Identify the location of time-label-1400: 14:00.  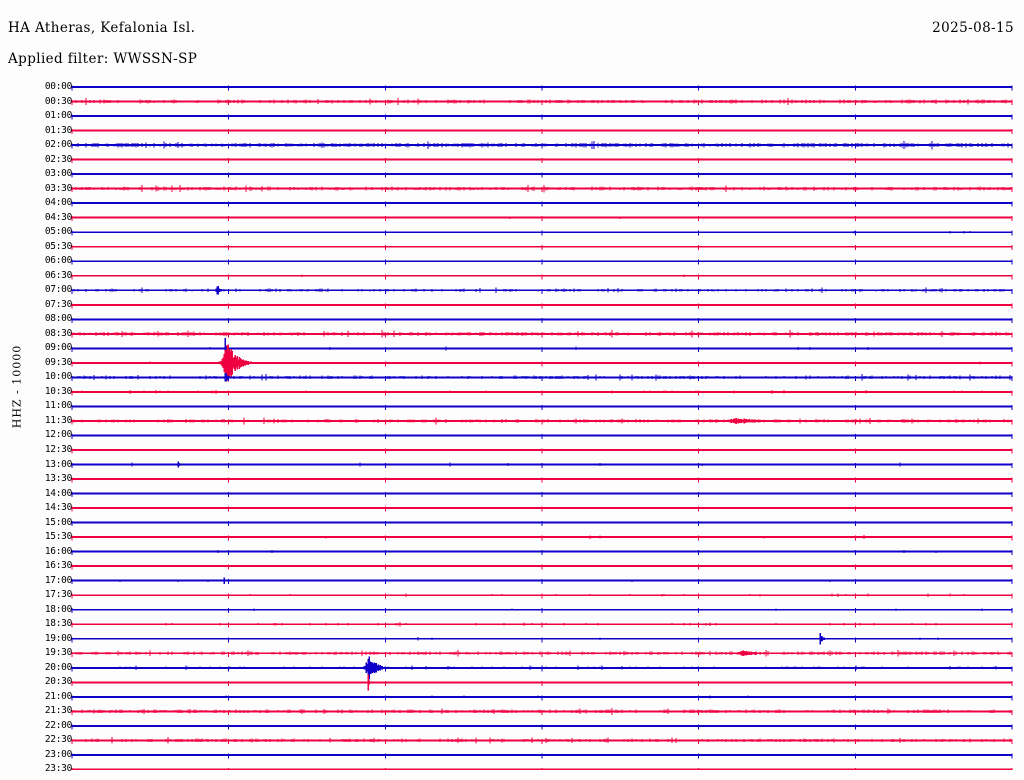
(58, 493).